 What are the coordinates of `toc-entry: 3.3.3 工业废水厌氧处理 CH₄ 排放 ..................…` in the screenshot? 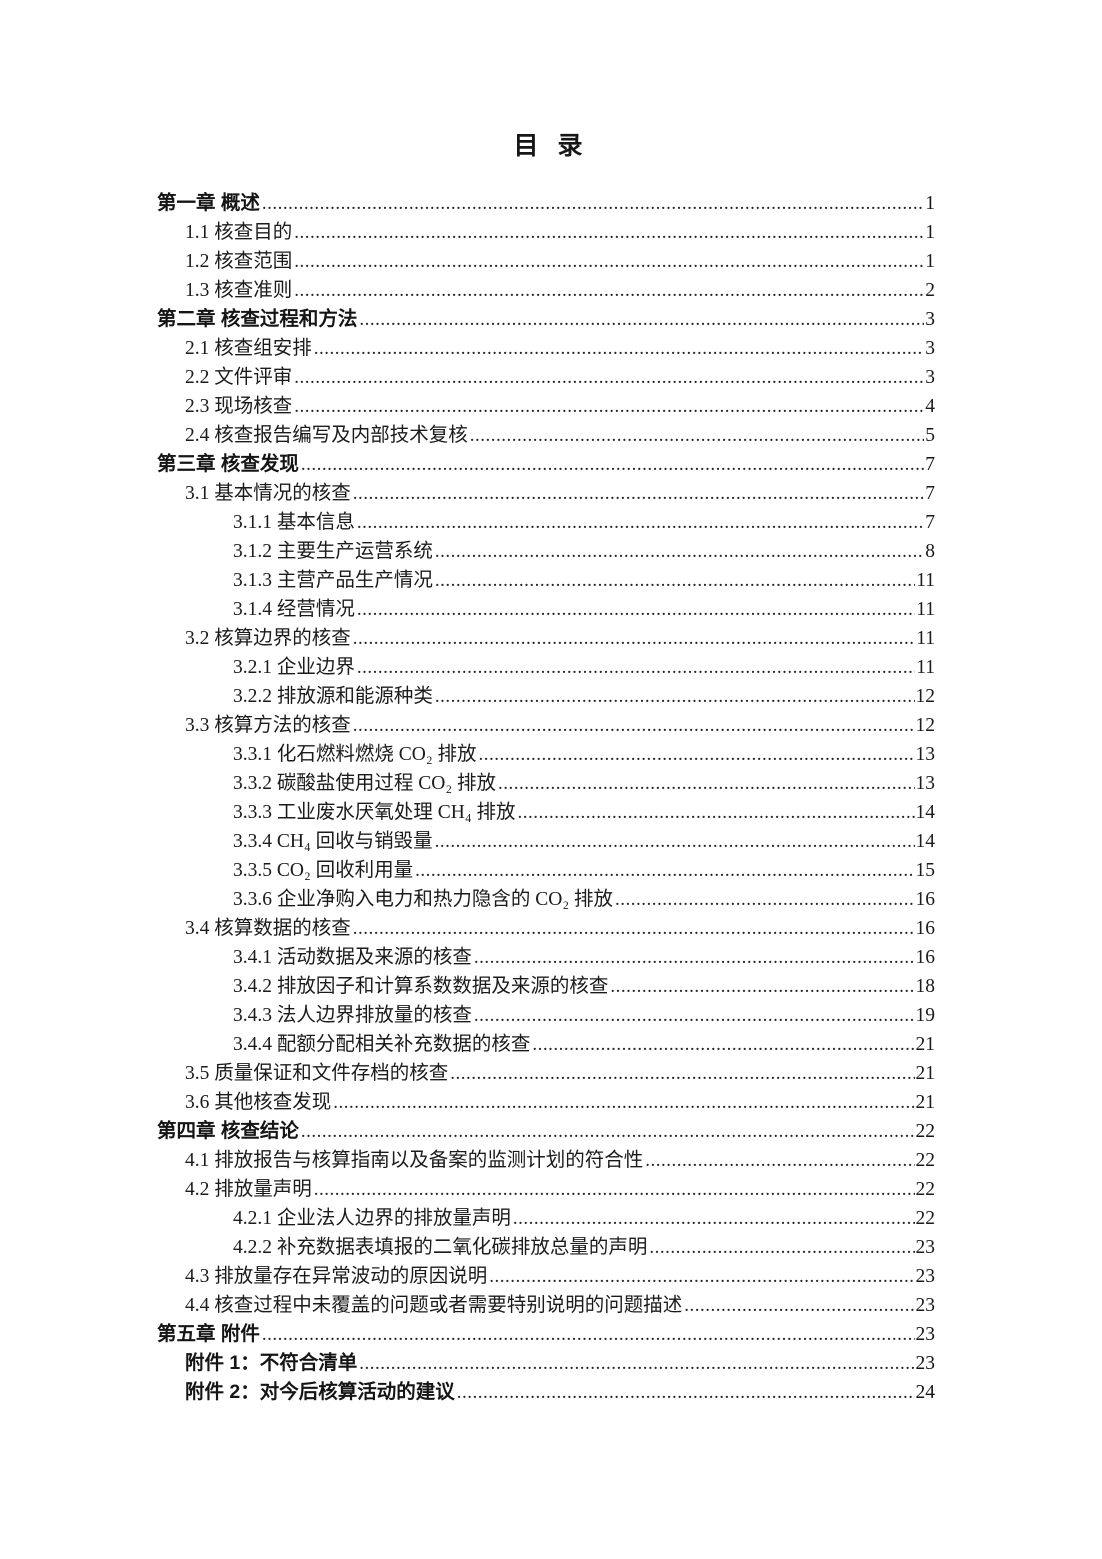 It's located at (546, 812).